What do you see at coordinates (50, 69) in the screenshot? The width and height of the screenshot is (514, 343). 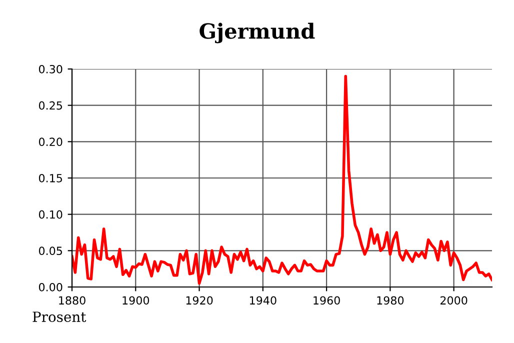 I see `y-tick-label: 0.30` at bounding box center [50, 69].